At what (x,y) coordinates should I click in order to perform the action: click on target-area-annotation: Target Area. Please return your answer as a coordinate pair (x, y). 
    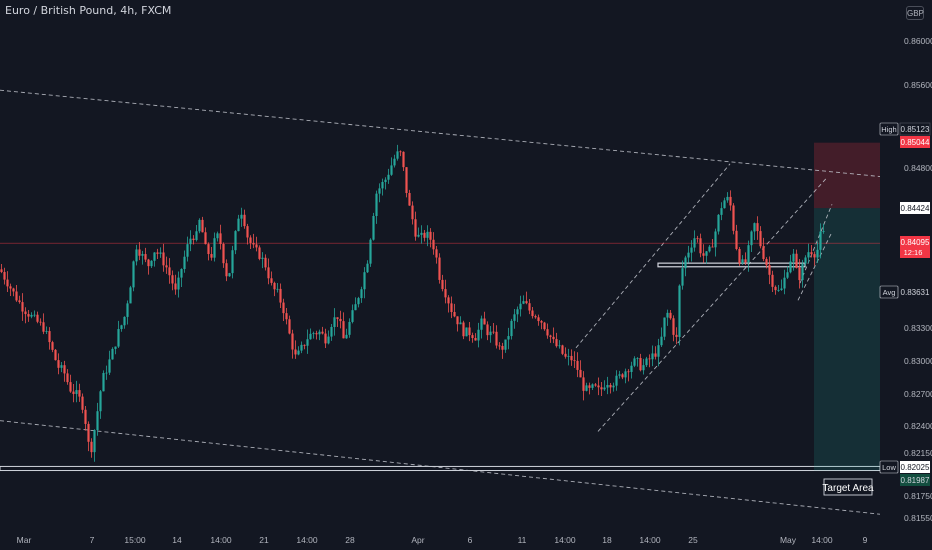
    Looking at the image, I should click on (848, 487).